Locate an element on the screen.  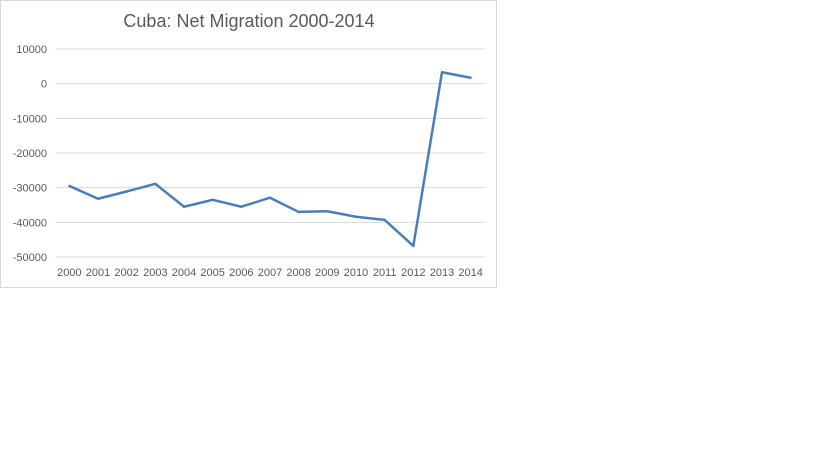
y-tick-label: -40000 is located at coordinates (30, 223).